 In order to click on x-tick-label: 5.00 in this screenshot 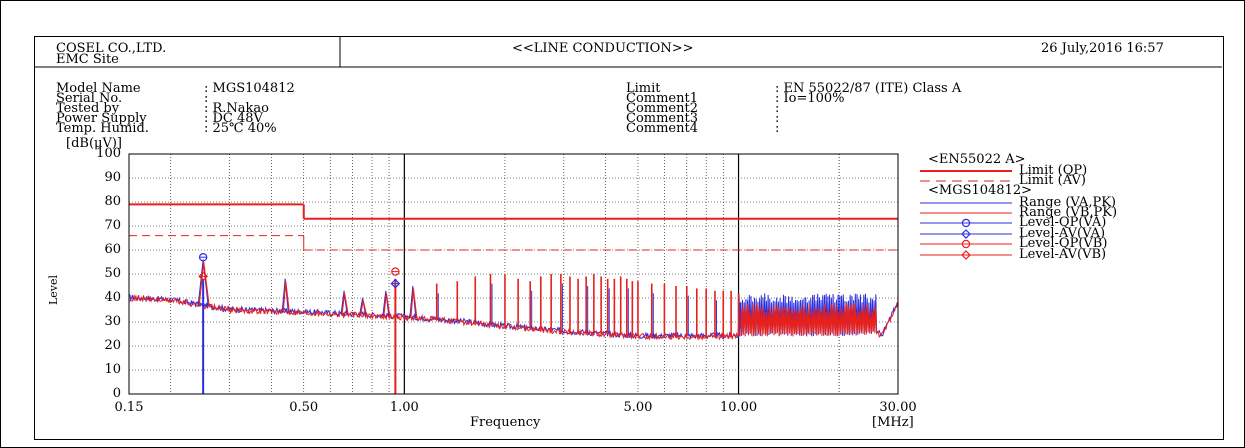, I will do `click(638, 407)`.